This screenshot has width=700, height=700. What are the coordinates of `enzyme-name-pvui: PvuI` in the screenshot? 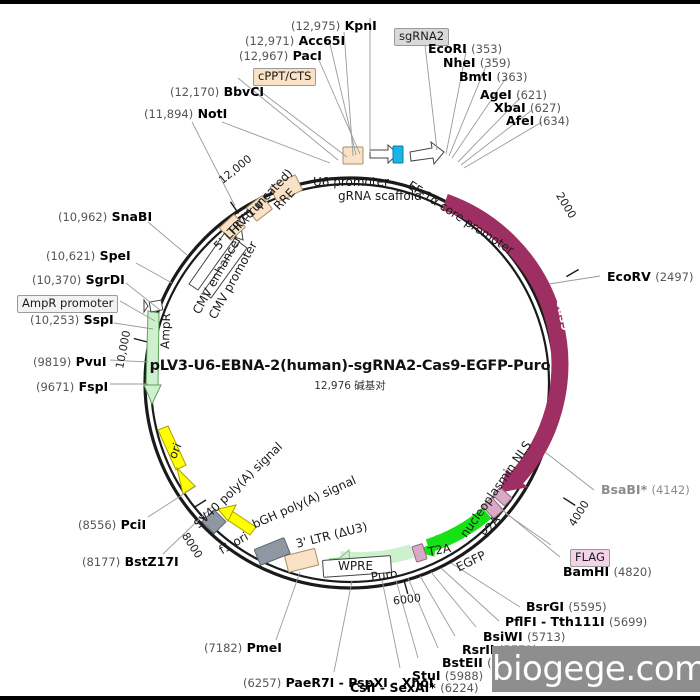 It's located at (91, 361).